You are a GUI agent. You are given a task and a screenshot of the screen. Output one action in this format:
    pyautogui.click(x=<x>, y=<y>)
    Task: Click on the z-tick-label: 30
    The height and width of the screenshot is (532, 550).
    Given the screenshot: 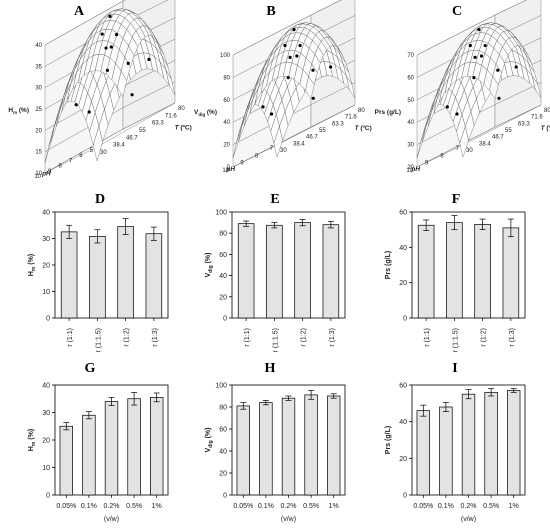 What is the action you would take?
    pyautogui.click(x=410, y=146)
    